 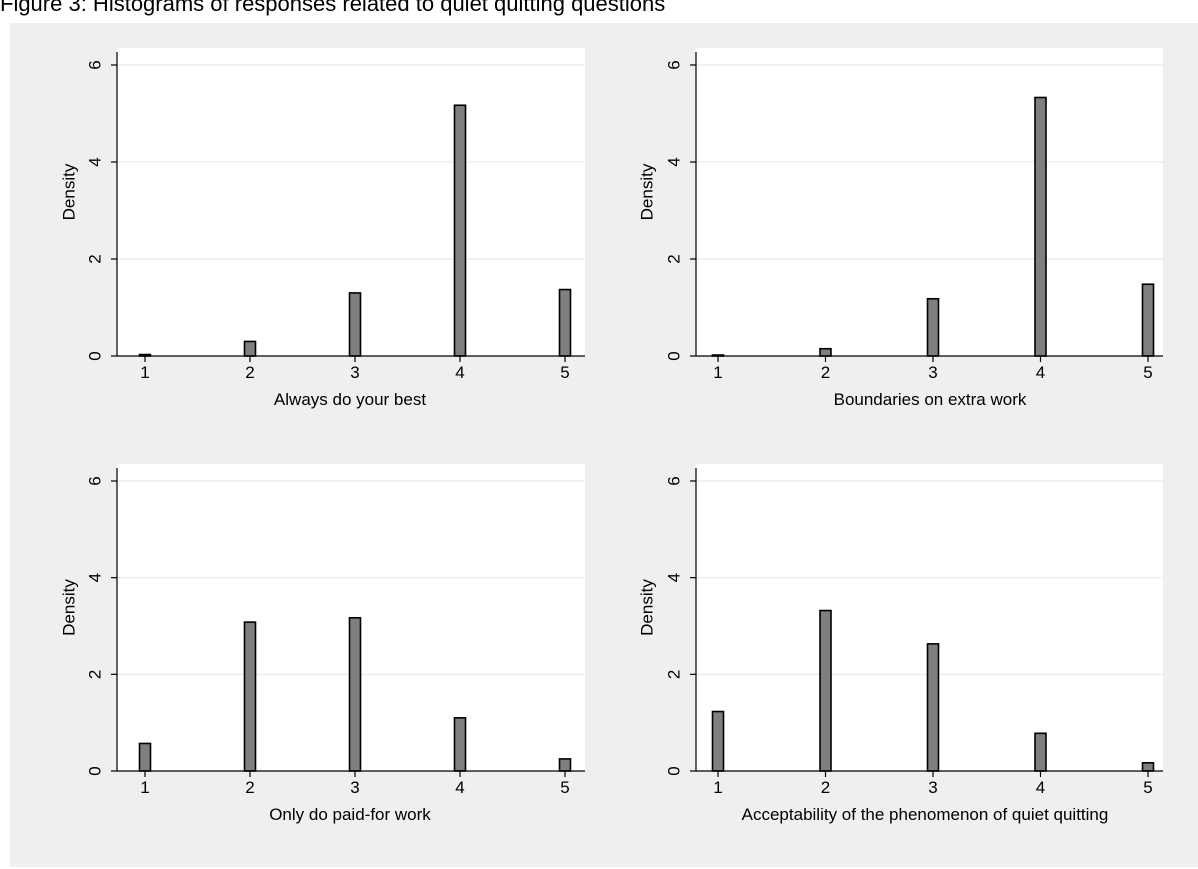 I want to click on x-axis-title: Boundaries on extra work, so click(x=930, y=399).